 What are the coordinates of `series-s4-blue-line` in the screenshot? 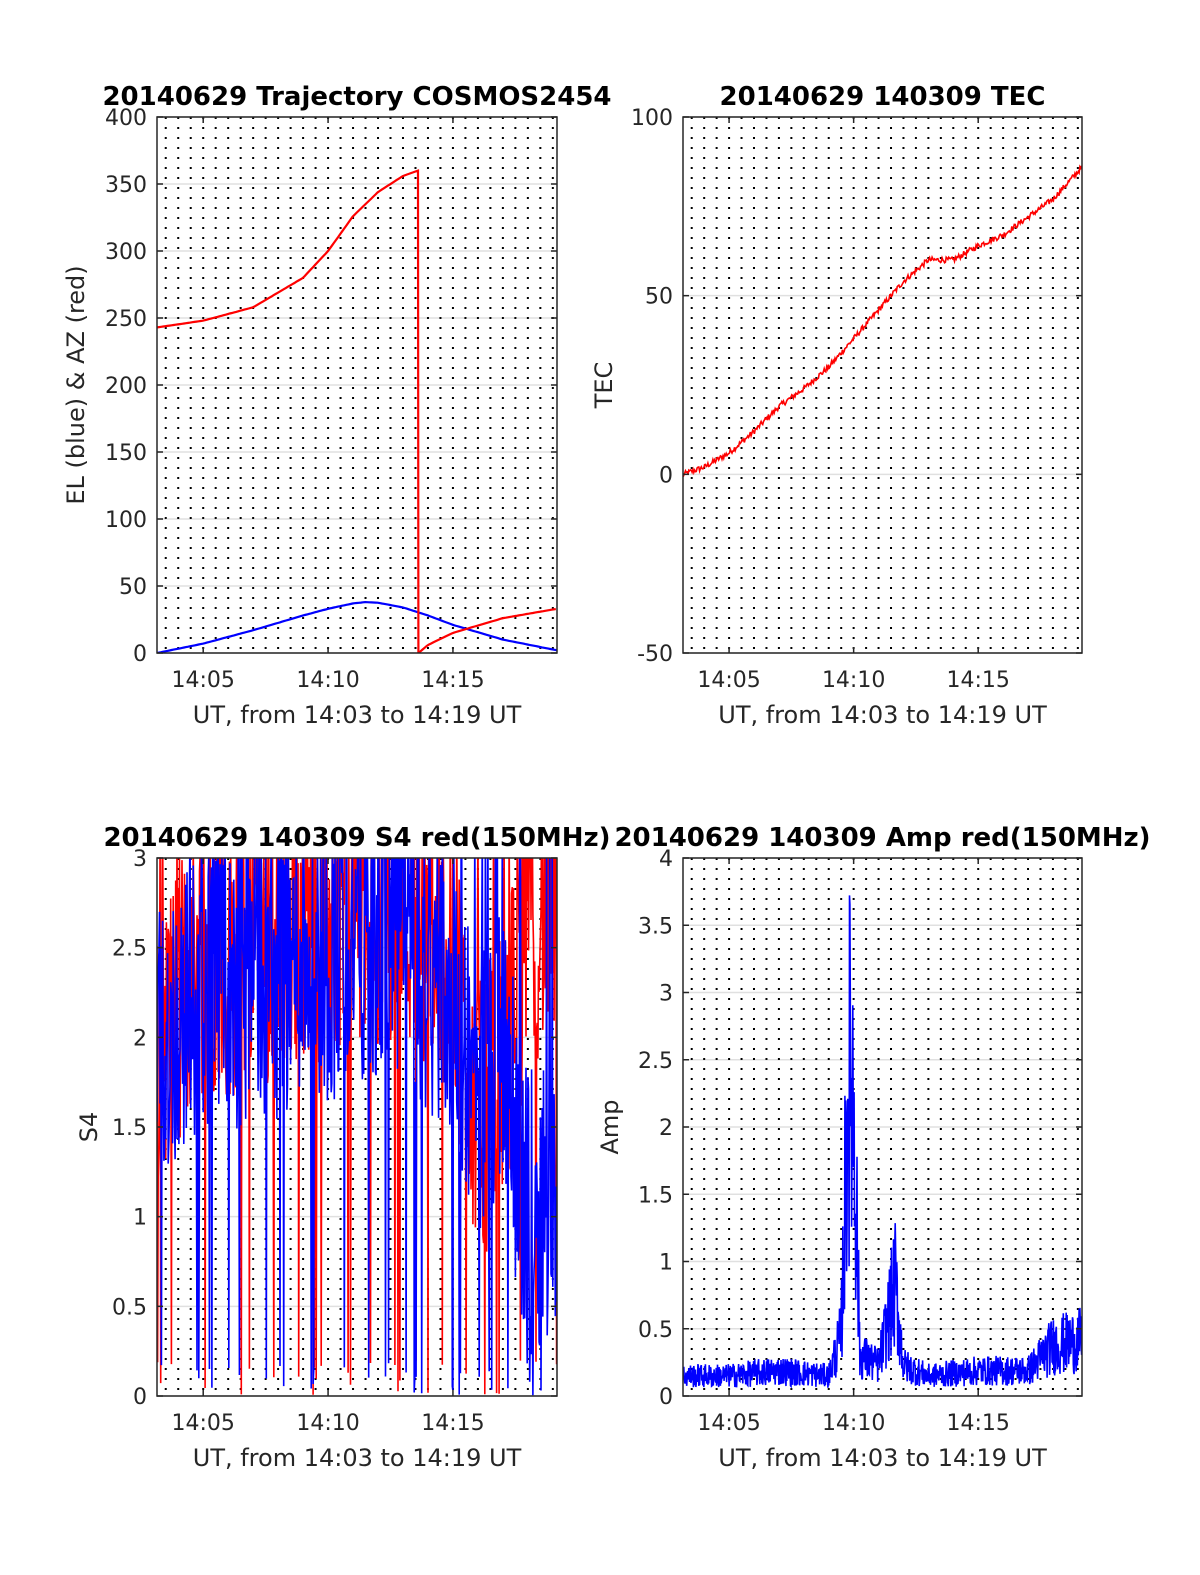 It's located at (357, 1127).